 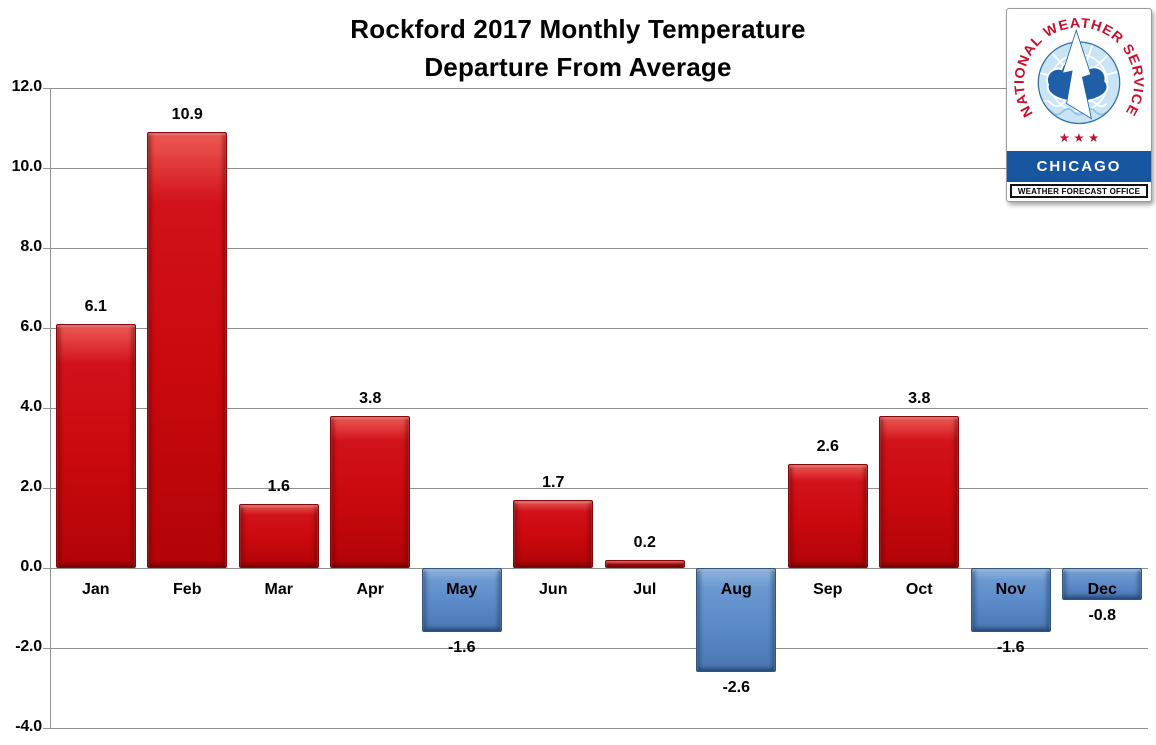 I want to click on value-label-aug: -2.6, so click(x=736, y=687).